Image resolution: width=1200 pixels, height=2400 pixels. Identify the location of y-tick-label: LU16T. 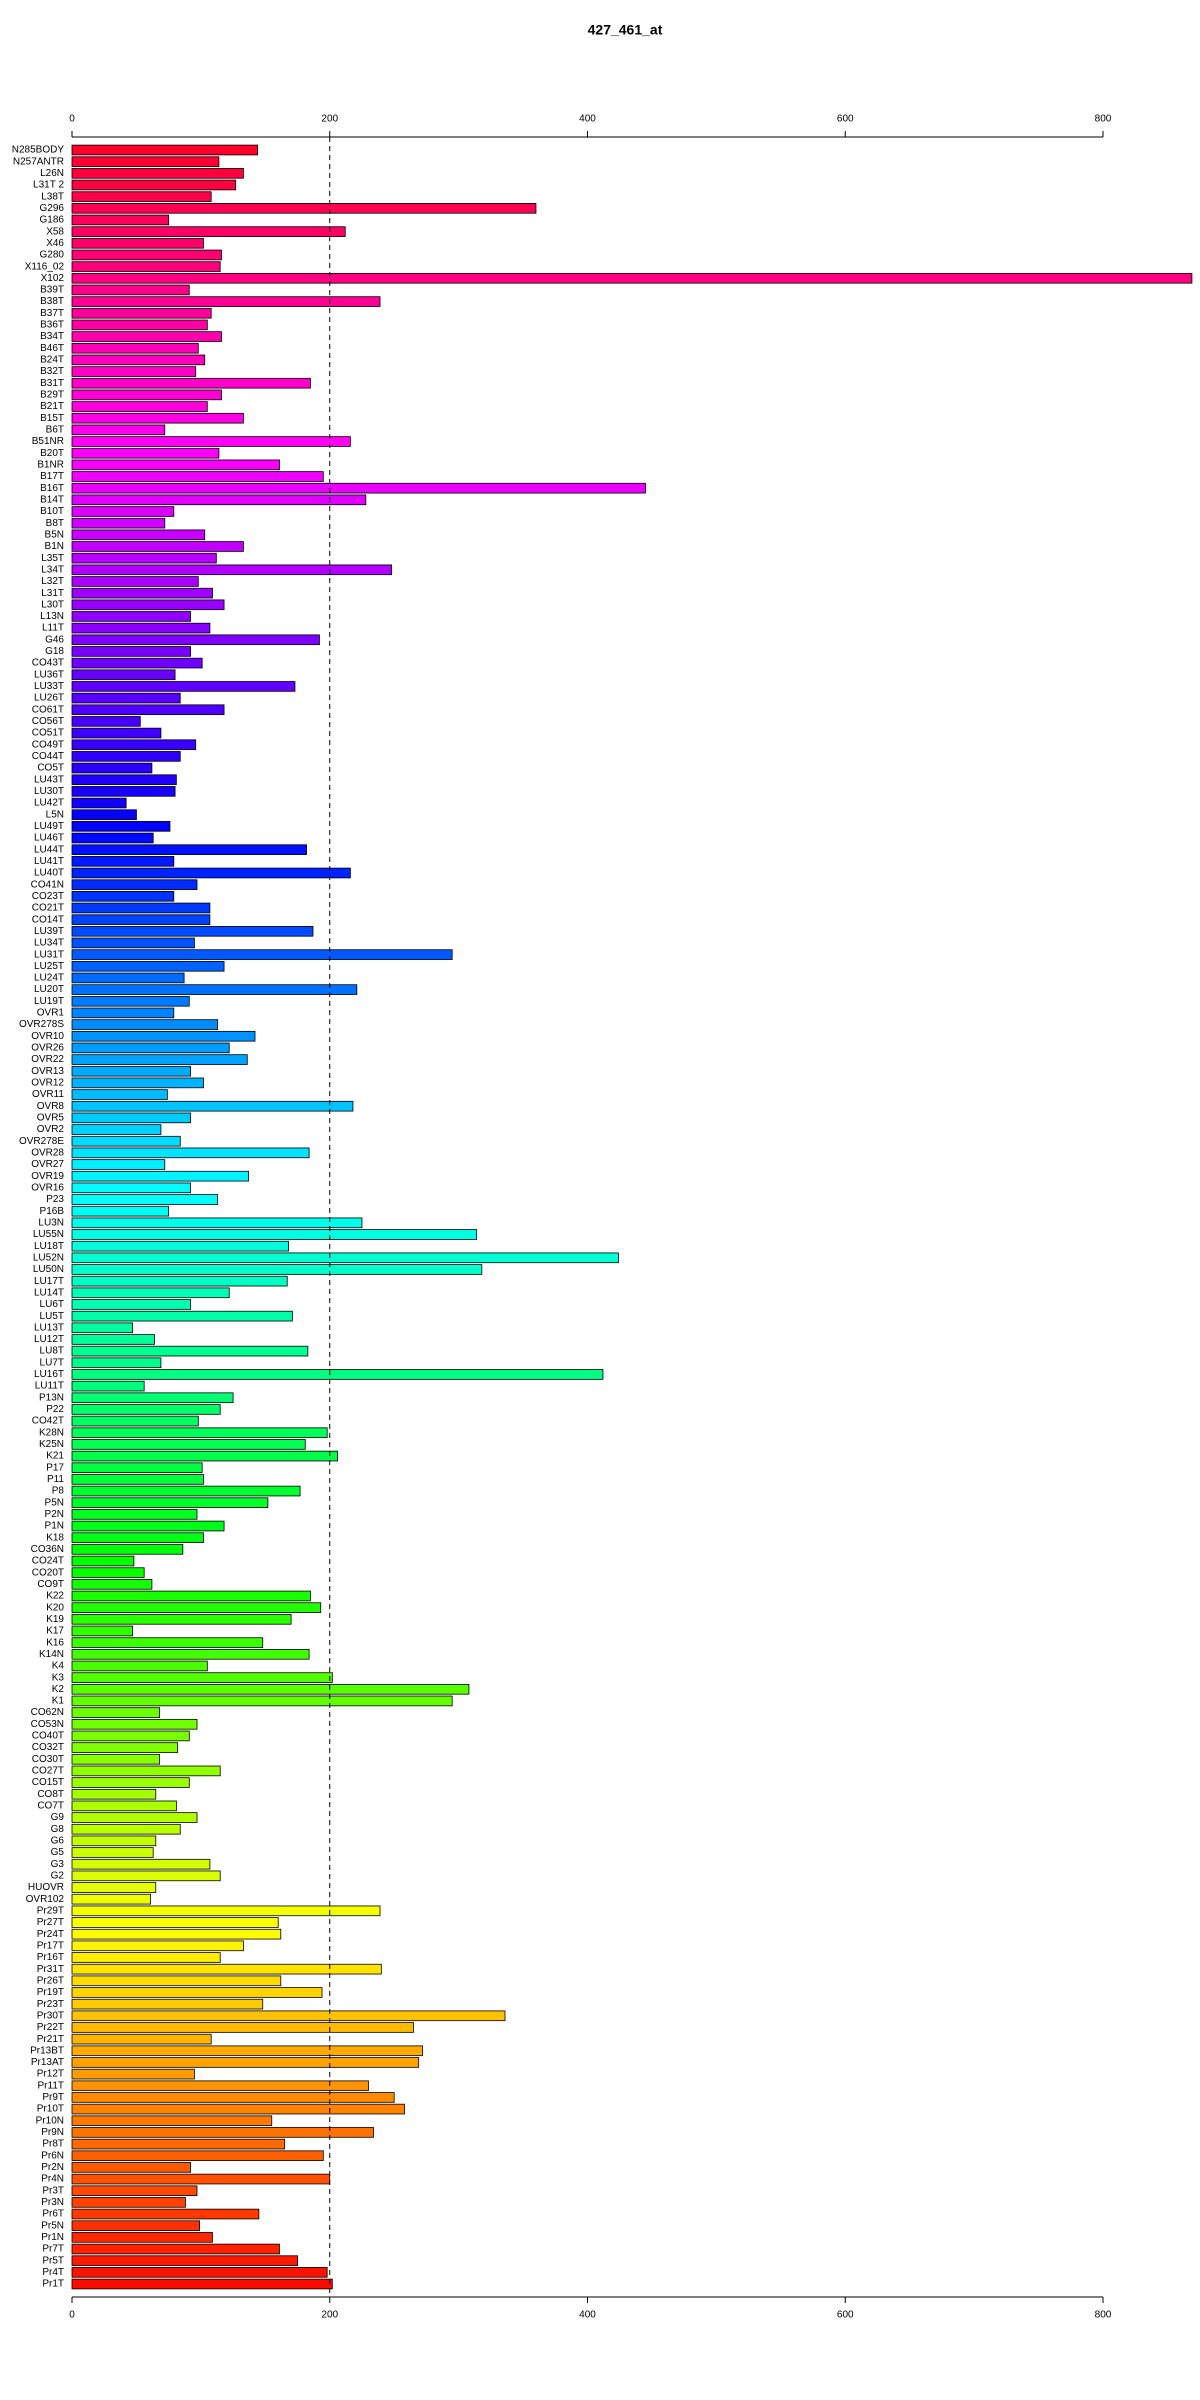
(49, 1374).